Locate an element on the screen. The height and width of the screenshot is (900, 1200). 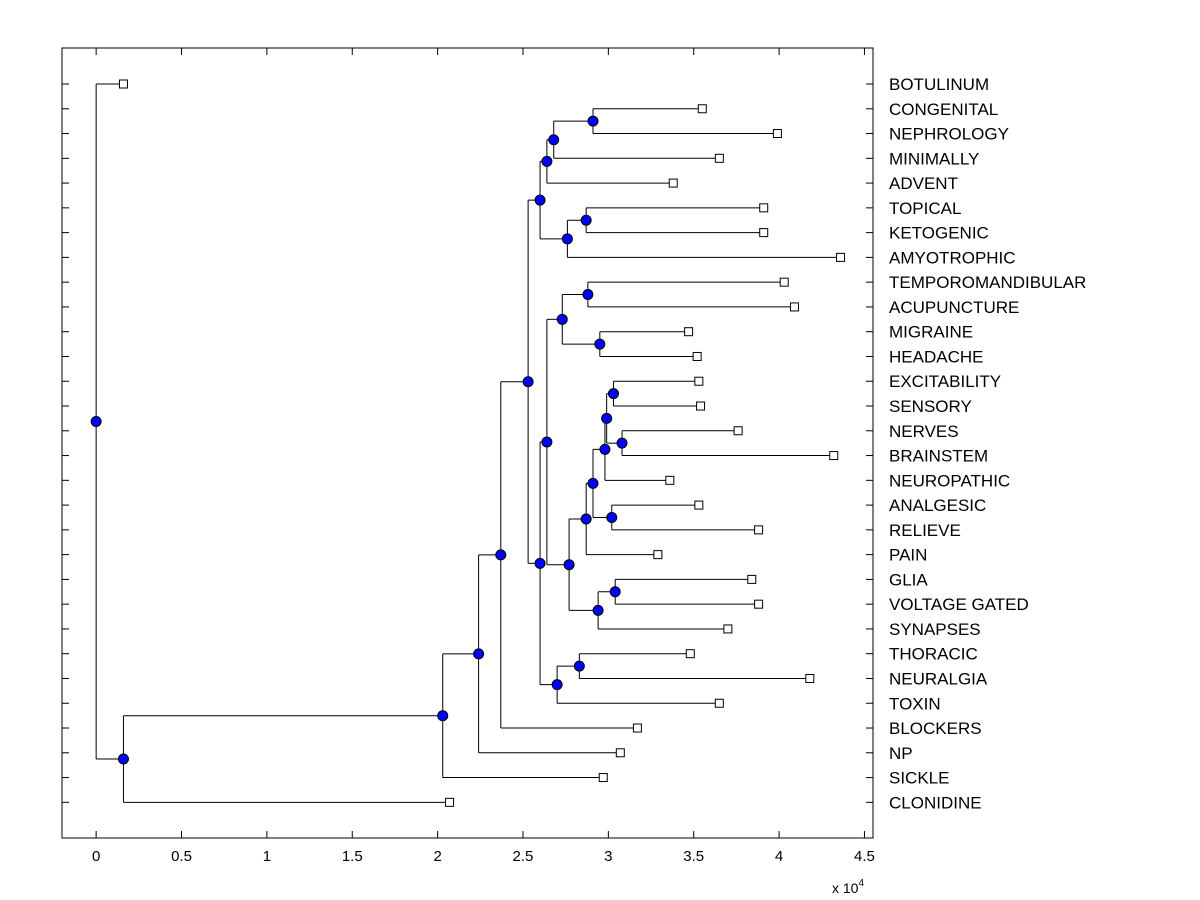
x-tick-label: 3.5 is located at coordinates (693, 856).